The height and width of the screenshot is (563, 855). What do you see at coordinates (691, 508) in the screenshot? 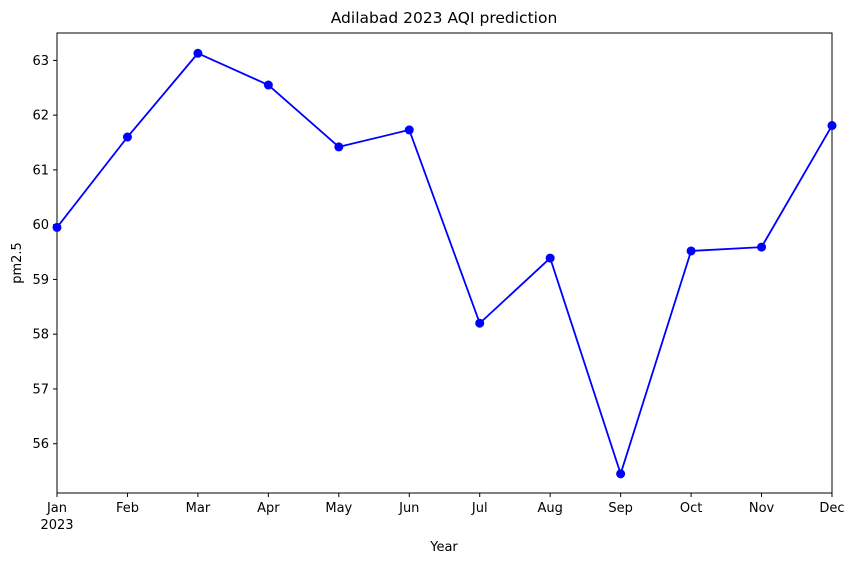
I see `x-tick-label: Oct` at bounding box center [691, 508].